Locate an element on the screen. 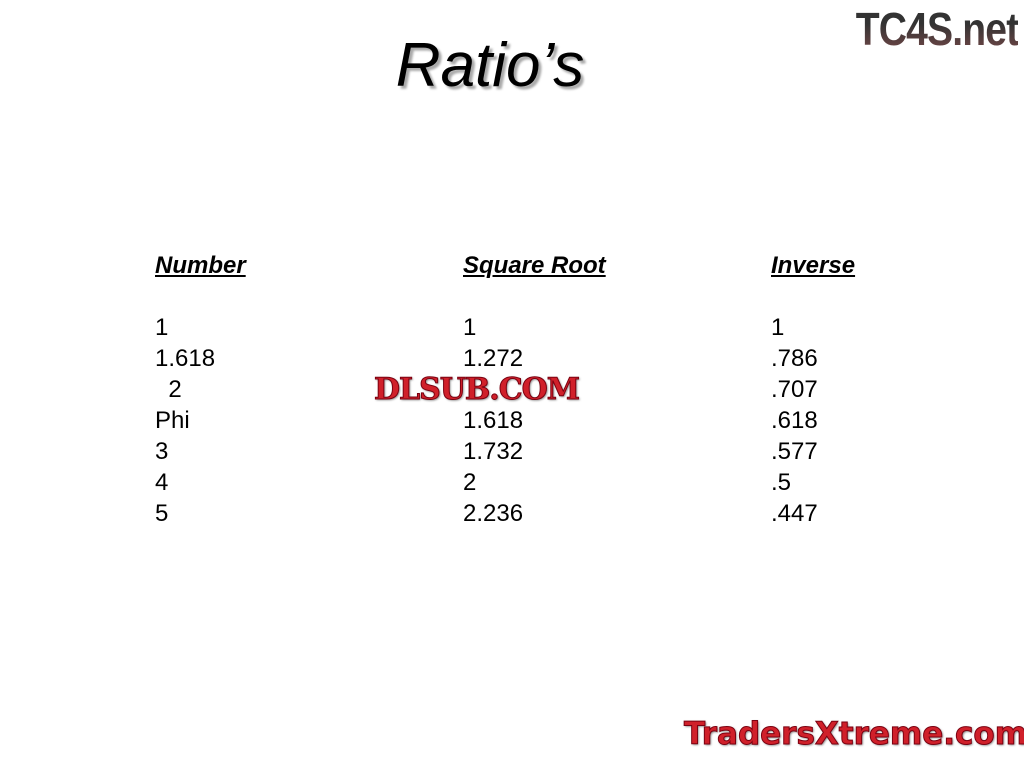 This screenshot has width=1024, height=767. cell: .5 is located at coordinates (781, 482).